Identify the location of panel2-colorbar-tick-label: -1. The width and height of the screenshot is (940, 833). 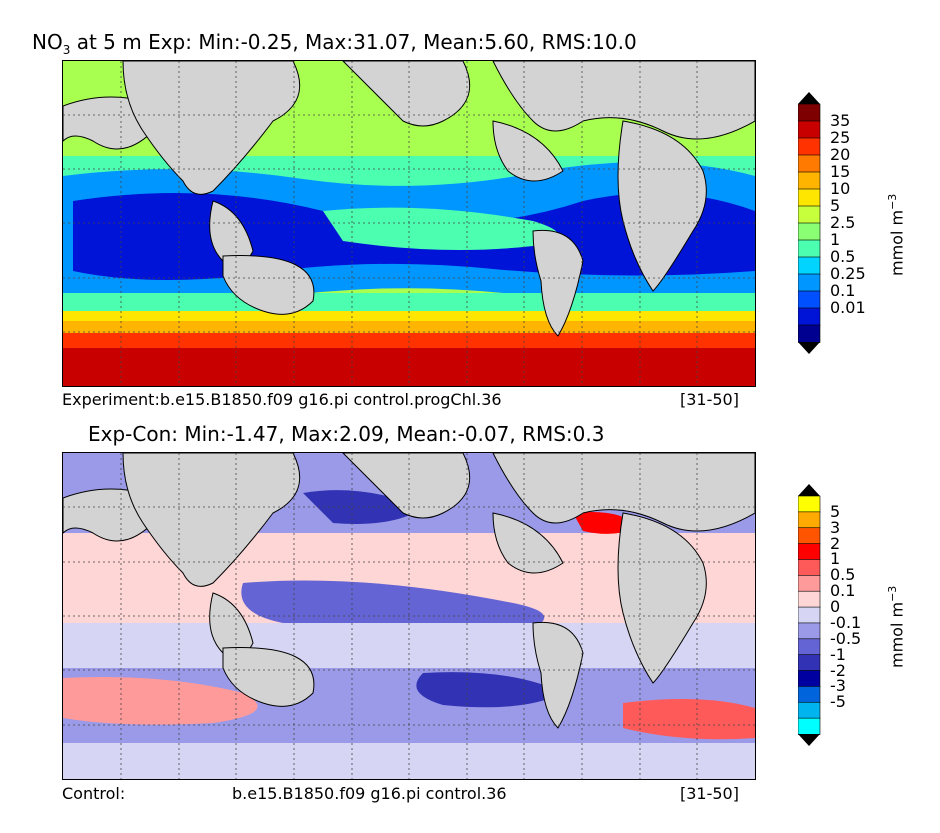
(838, 654).